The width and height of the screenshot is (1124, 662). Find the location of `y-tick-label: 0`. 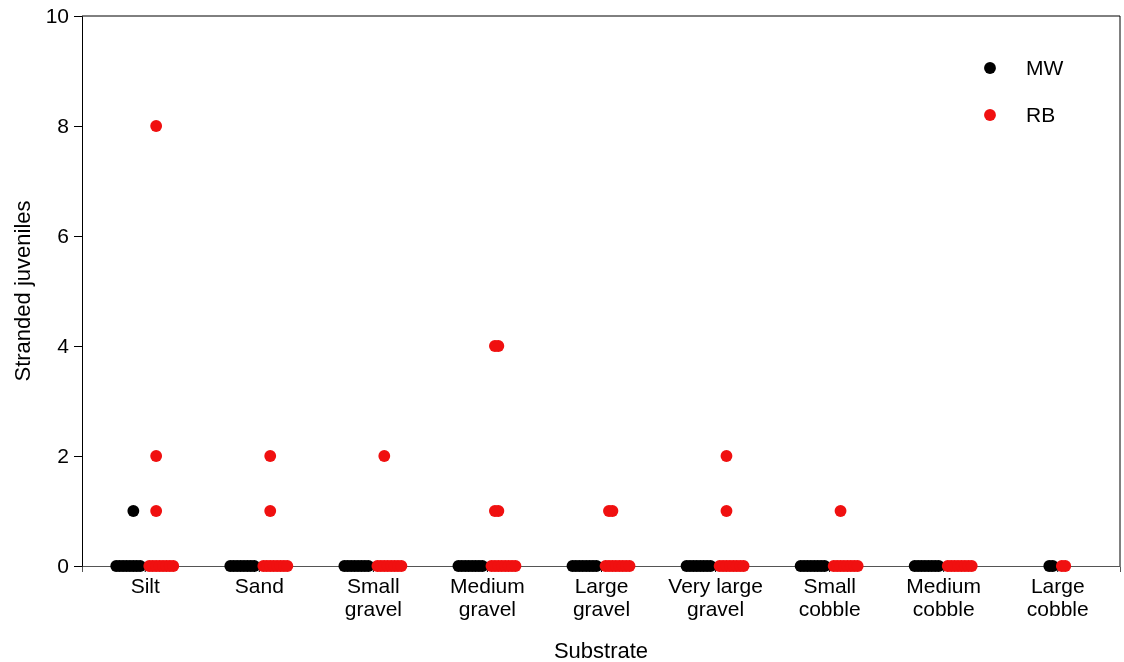

y-tick-label: 0 is located at coordinates (63, 566).